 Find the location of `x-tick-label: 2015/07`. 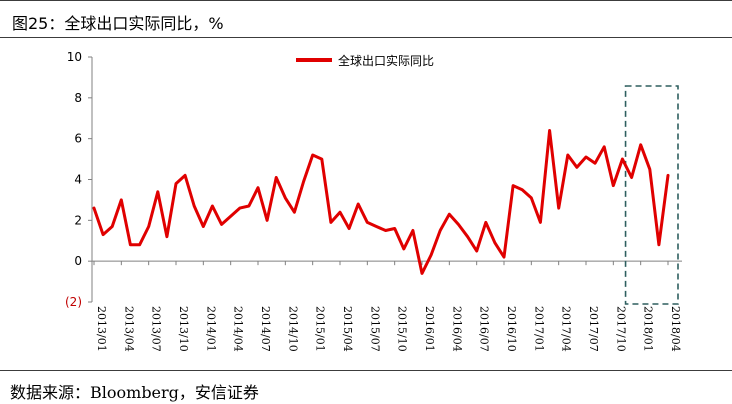

x-tick-label: 2015/07 is located at coordinates (374, 329).